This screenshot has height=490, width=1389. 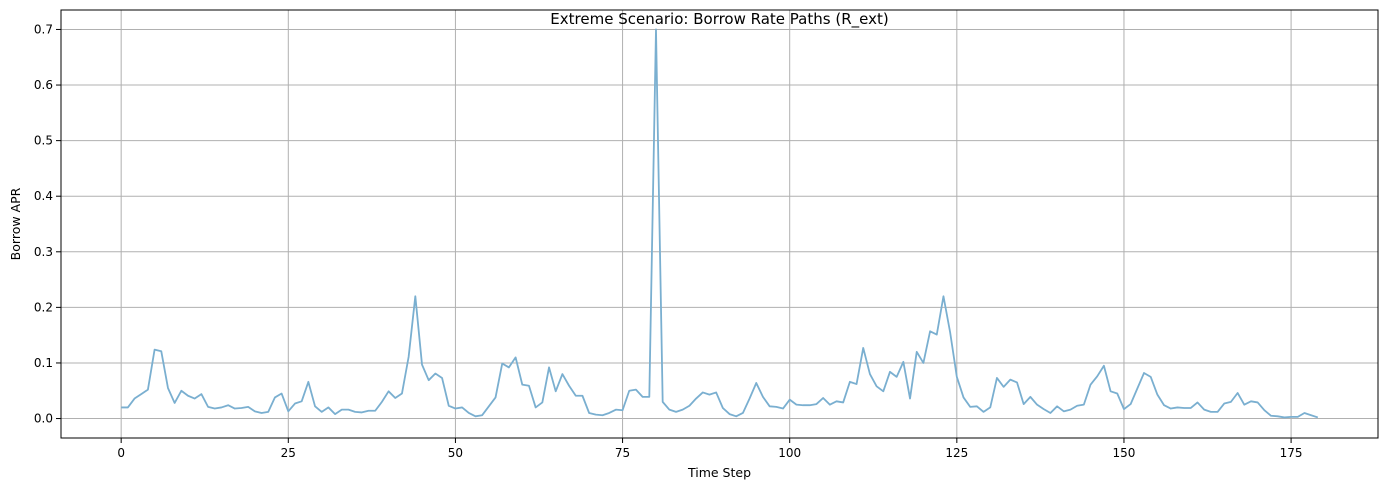 What do you see at coordinates (288, 453) in the screenshot?
I see `x-tick-label: 25` at bounding box center [288, 453].